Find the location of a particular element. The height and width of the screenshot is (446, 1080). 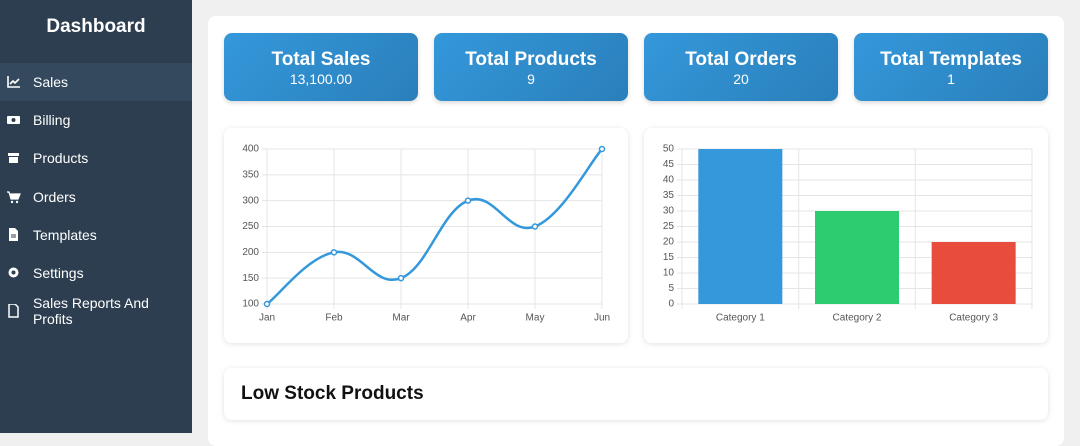

stat-value: 20 is located at coordinates (741, 79).